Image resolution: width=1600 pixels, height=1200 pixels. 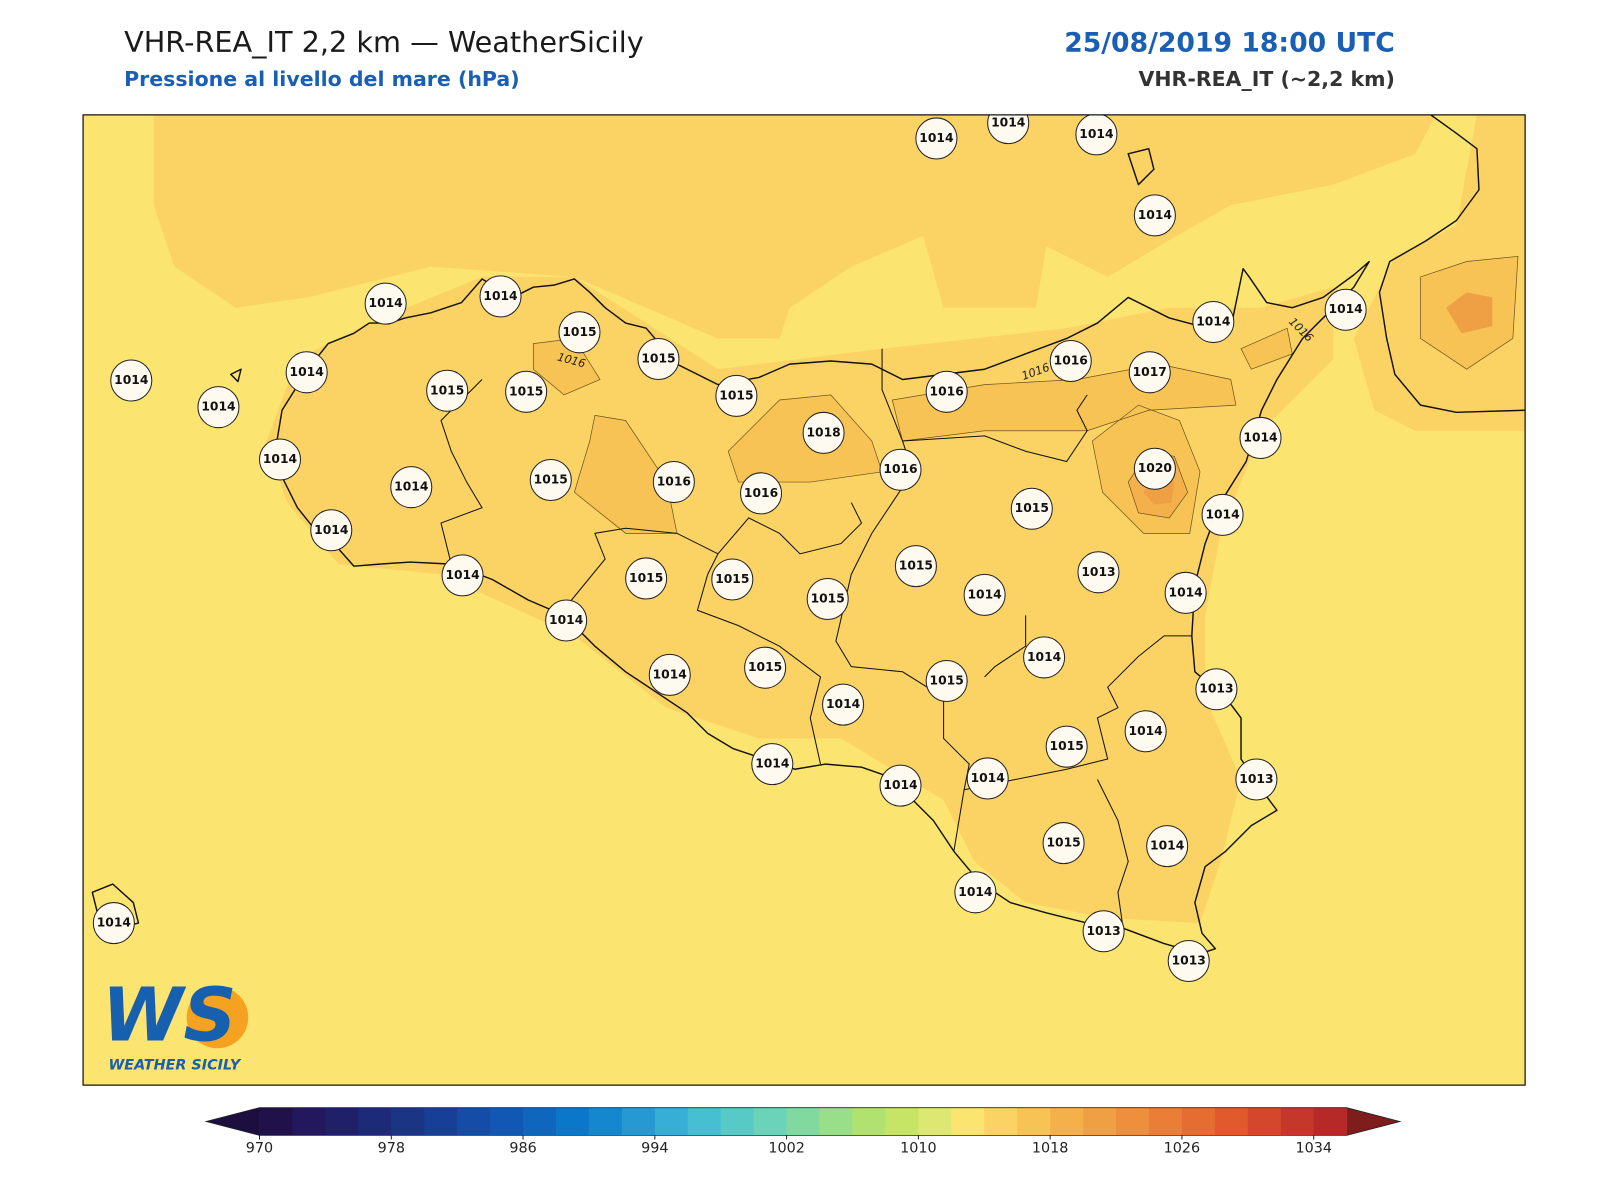 What do you see at coordinates (1452, 264) in the screenshot?
I see `coastline-calabria` at bounding box center [1452, 264].